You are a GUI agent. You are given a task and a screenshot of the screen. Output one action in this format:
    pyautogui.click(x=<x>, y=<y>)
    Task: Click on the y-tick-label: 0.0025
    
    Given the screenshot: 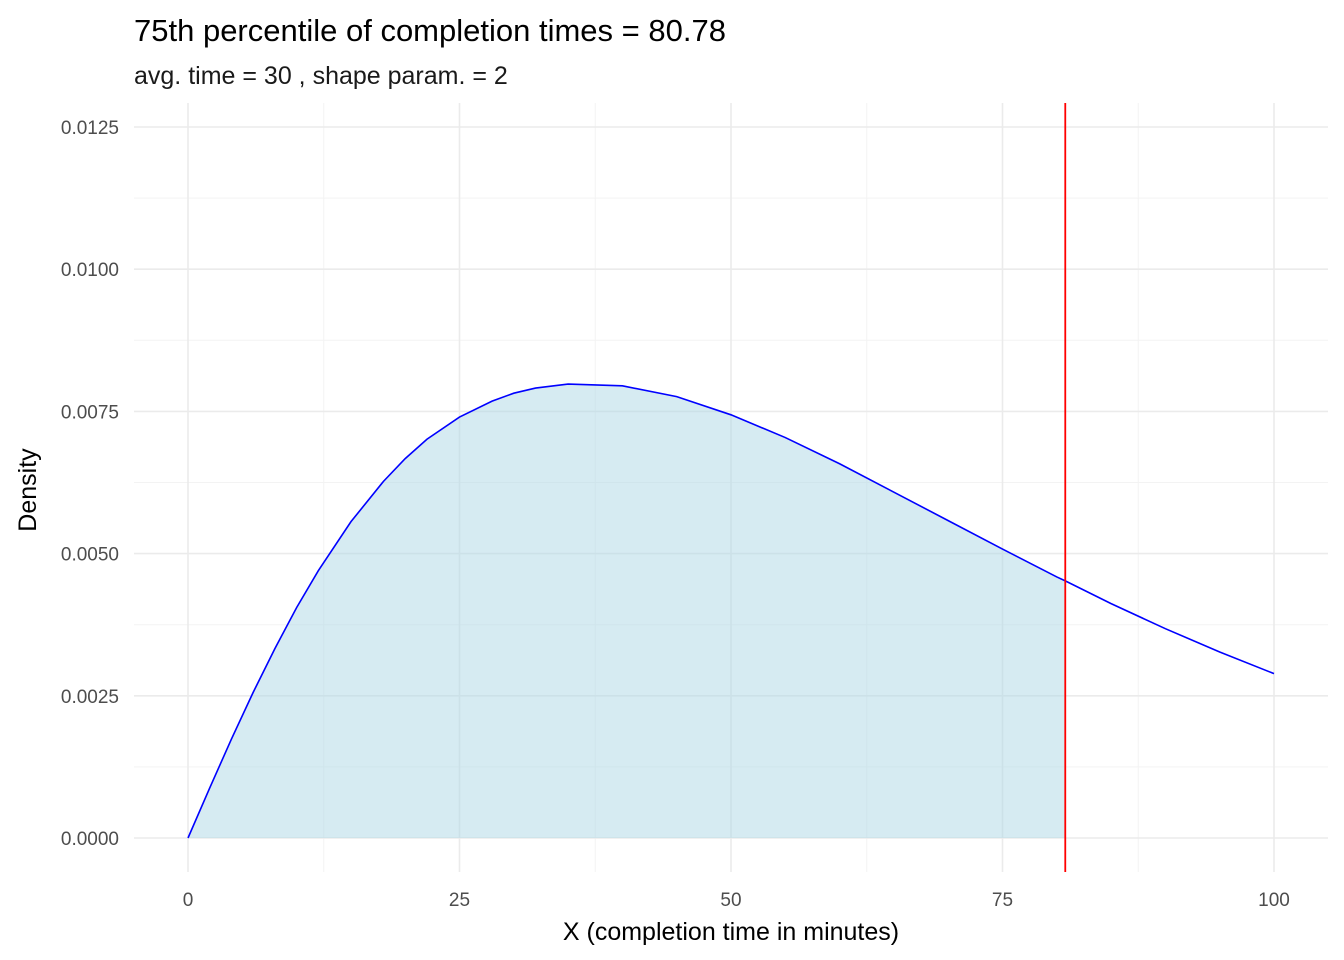 What is the action you would take?
    pyautogui.click(x=90, y=697)
    